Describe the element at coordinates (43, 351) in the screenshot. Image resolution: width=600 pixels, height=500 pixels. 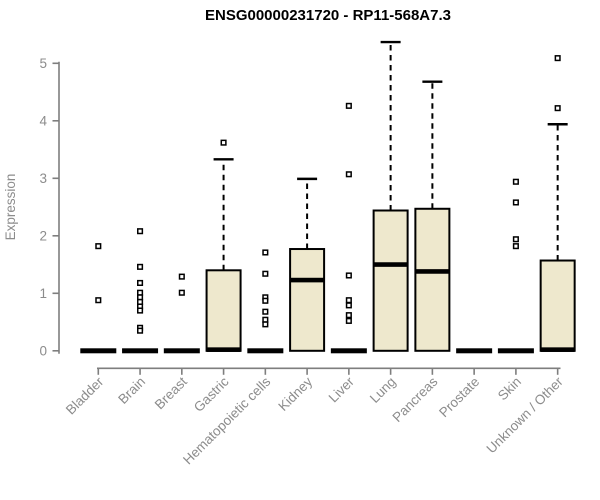
I see `y-tick-label: 0` at that location.